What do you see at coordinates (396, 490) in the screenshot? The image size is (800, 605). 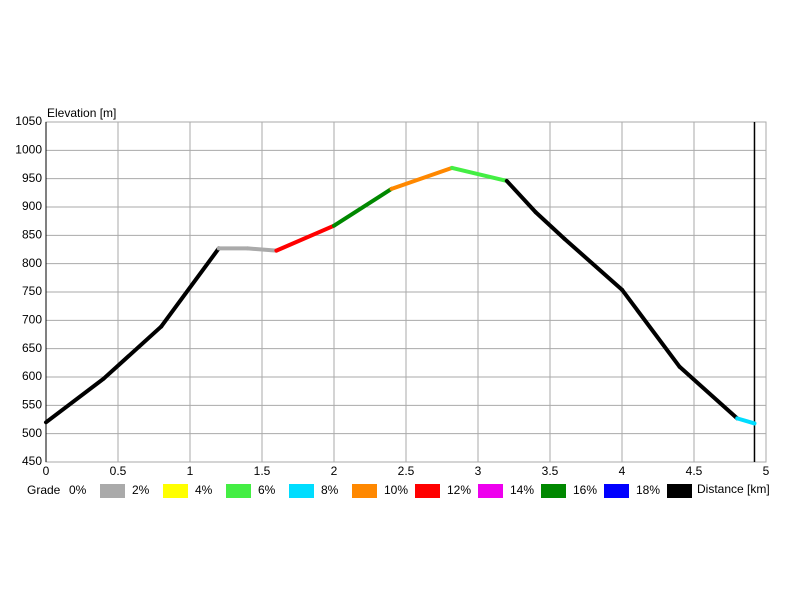 I see `legend-label: 10%` at bounding box center [396, 490].